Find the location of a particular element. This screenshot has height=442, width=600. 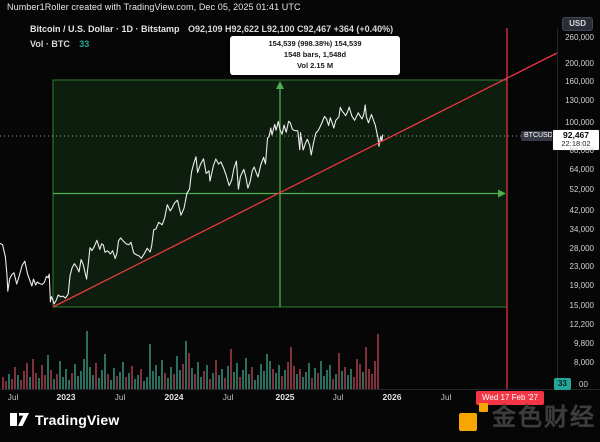

price-tick: 8,000 is located at coordinates (583, 362).